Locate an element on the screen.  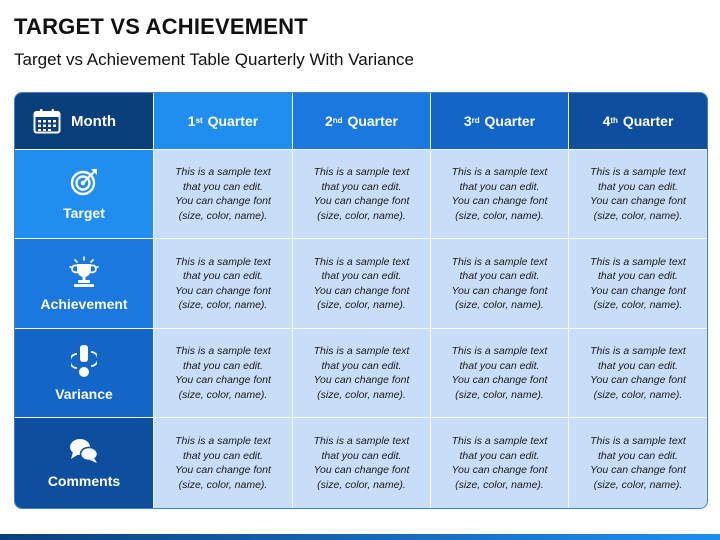
row-header-comments: Comments is located at coordinates (84, 463).